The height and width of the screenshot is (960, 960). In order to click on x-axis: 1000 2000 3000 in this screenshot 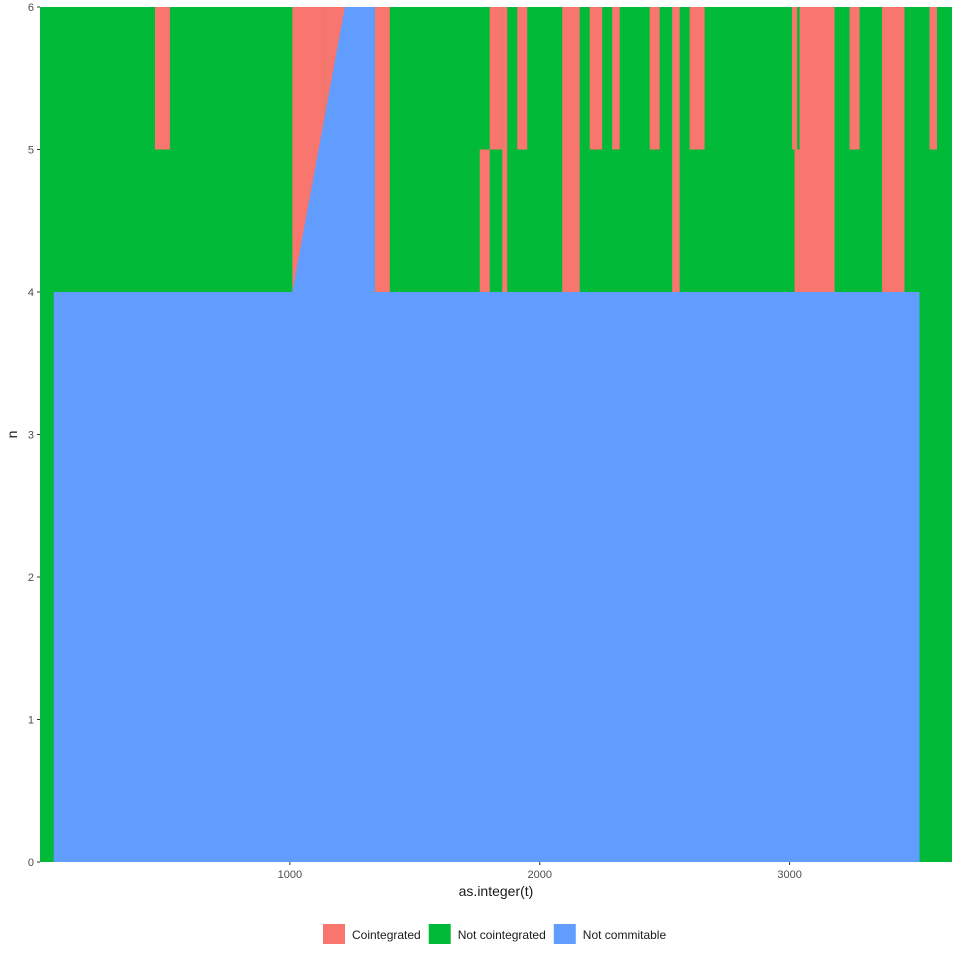, I will do `click(540, 871)`.